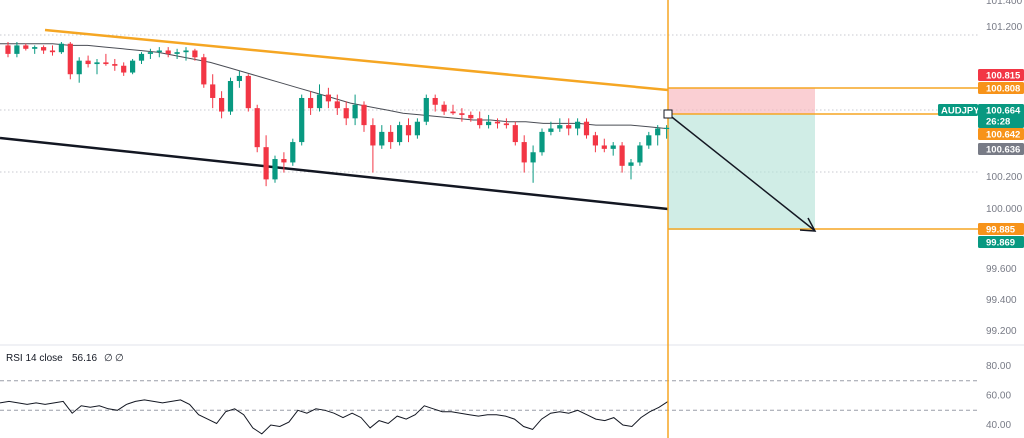 This screenshot has width=1024, height=438. I want to click on price-tag: 100.642, so click(1001, 134).